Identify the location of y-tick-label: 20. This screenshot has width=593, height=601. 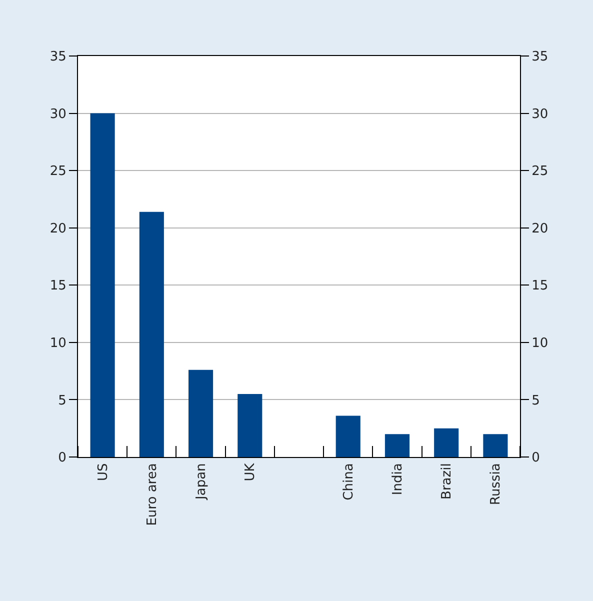
(58, 228).